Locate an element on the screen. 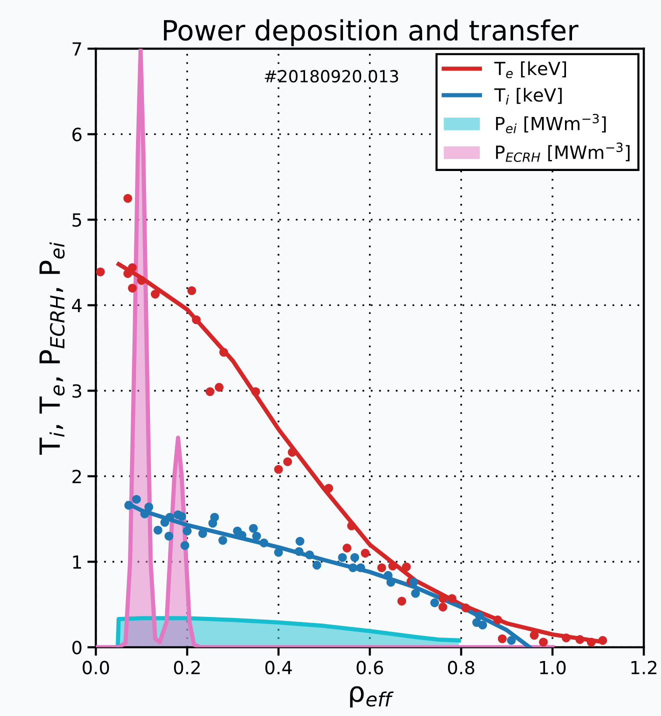 This screenshot has width=661, height=716. chart-title: Power deposition and transfer is located at coordinates (371, 32).